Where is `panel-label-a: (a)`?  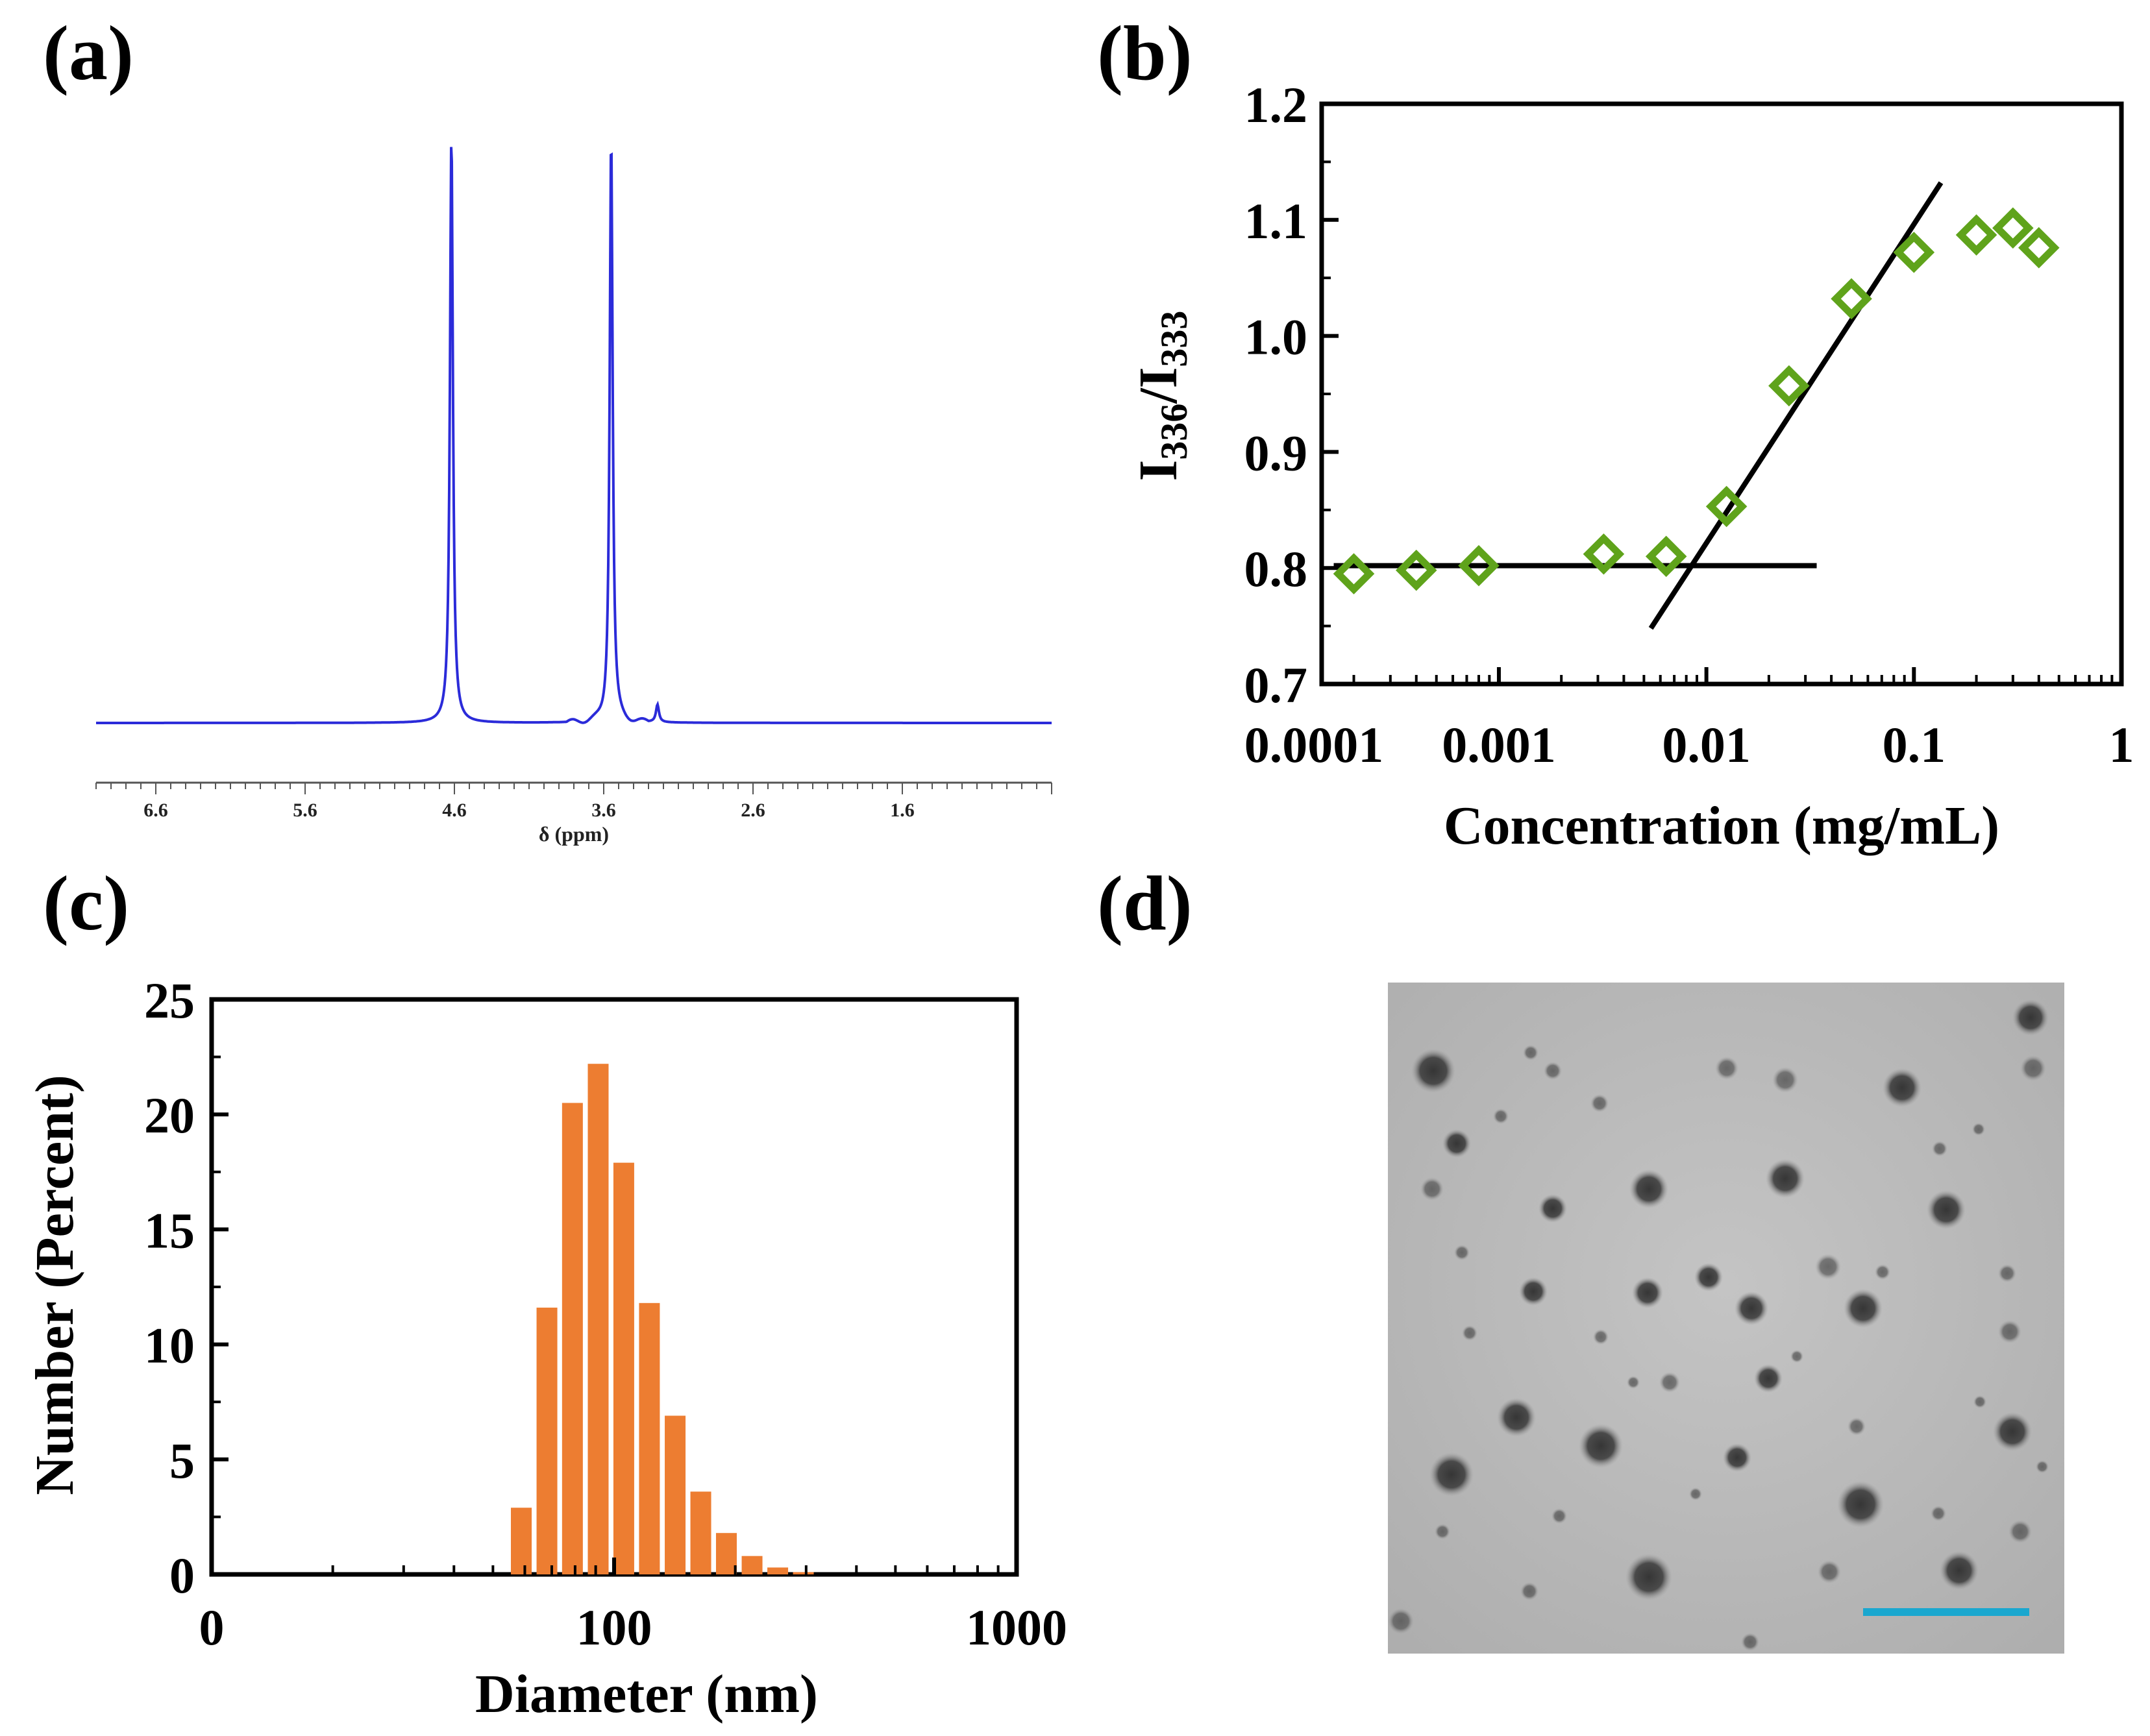 panel-label-a: (a) is located at coordinates (88, 53).